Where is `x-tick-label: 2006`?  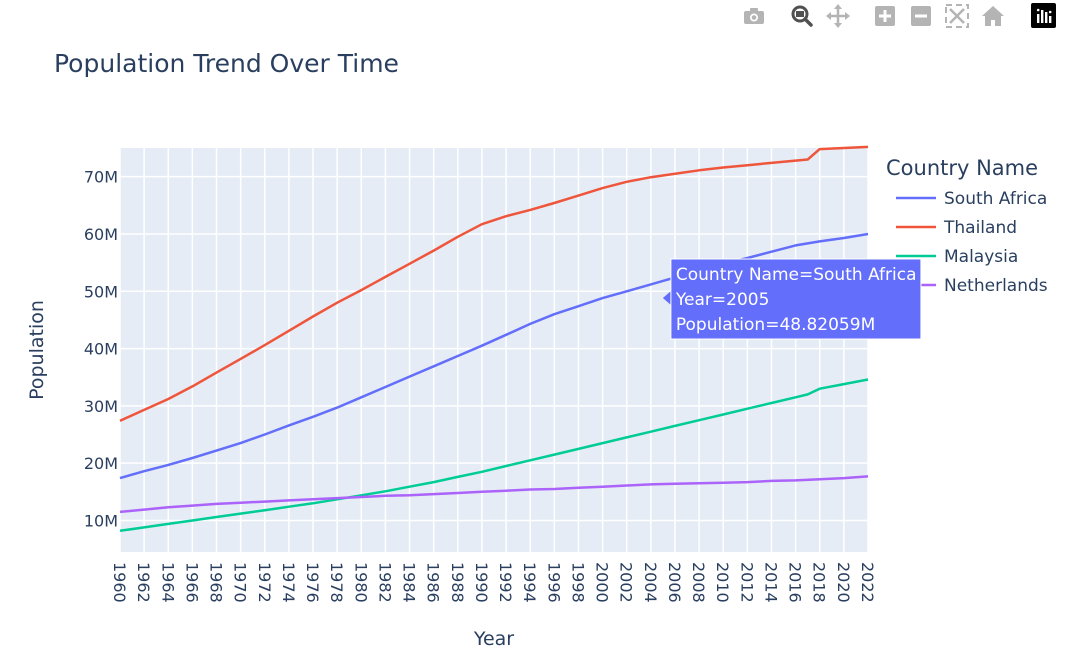
x-tick-label: 2006 is located at coordinates (674, 582).